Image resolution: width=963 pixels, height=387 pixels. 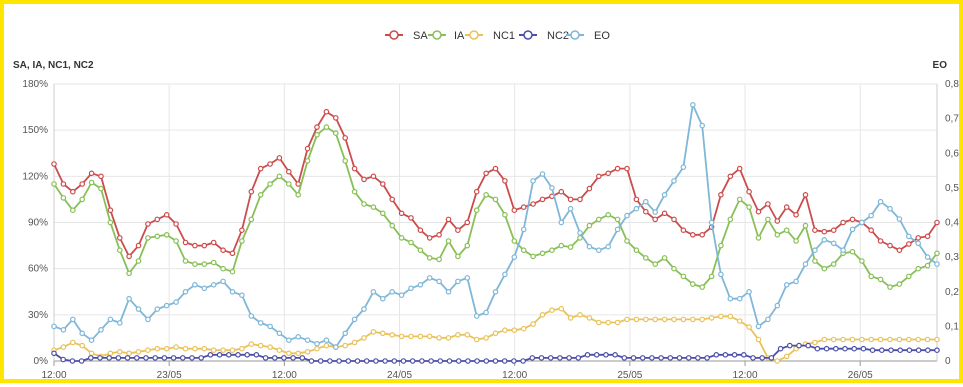 What do you see at coordinates (406, 36) in the screenshot?
I see `legend-item-sa: SA` at bounding box center [406, 36].